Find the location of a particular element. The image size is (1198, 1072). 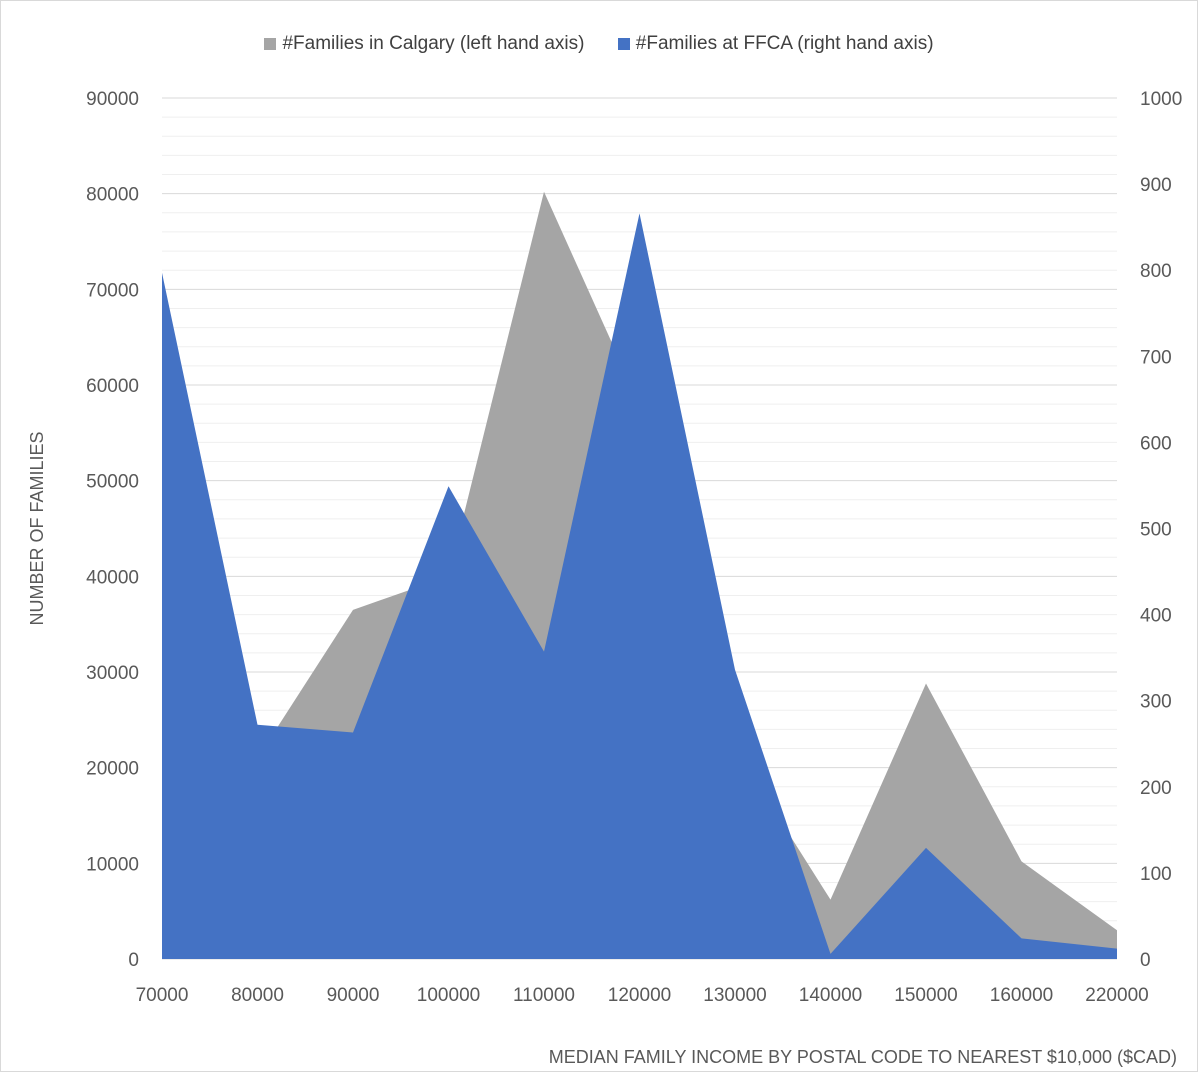

y-tick-label-left: 30000 is located at coordinates (112, 673).